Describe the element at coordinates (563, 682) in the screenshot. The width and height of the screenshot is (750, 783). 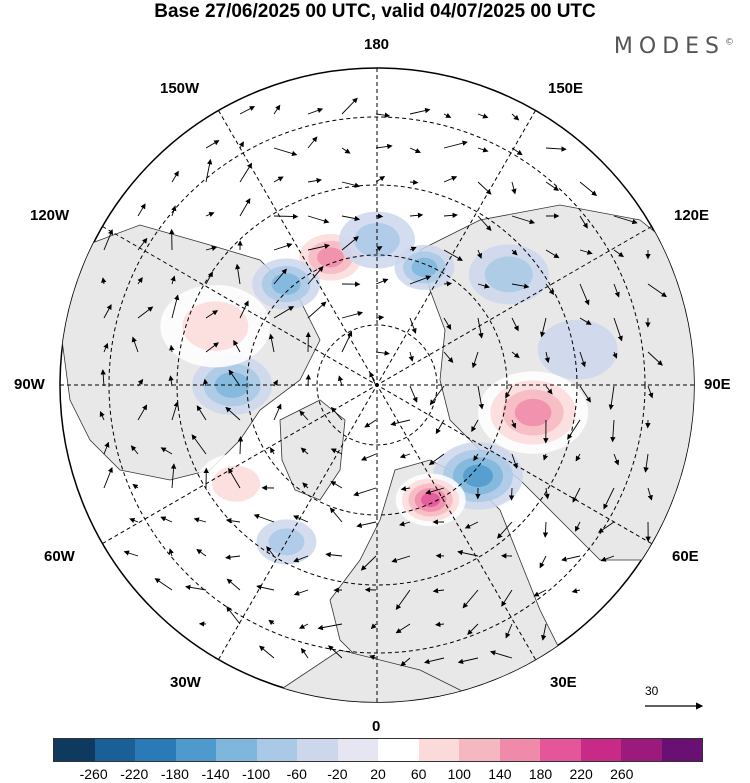
I see `lon-label-30e: 30E` at that location.